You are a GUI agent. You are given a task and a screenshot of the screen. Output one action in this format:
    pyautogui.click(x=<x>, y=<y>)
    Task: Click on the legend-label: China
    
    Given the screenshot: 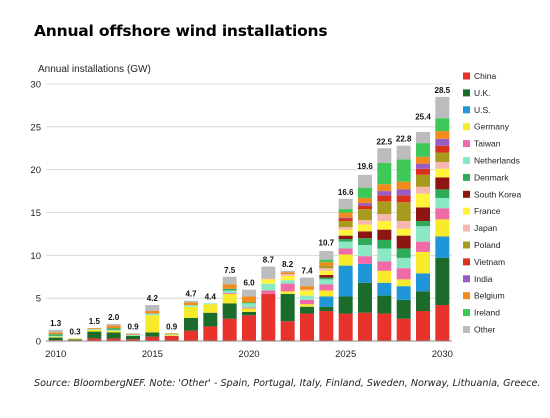 What is the action you would take?
    pyautogui.click(x=485, y=76)
    